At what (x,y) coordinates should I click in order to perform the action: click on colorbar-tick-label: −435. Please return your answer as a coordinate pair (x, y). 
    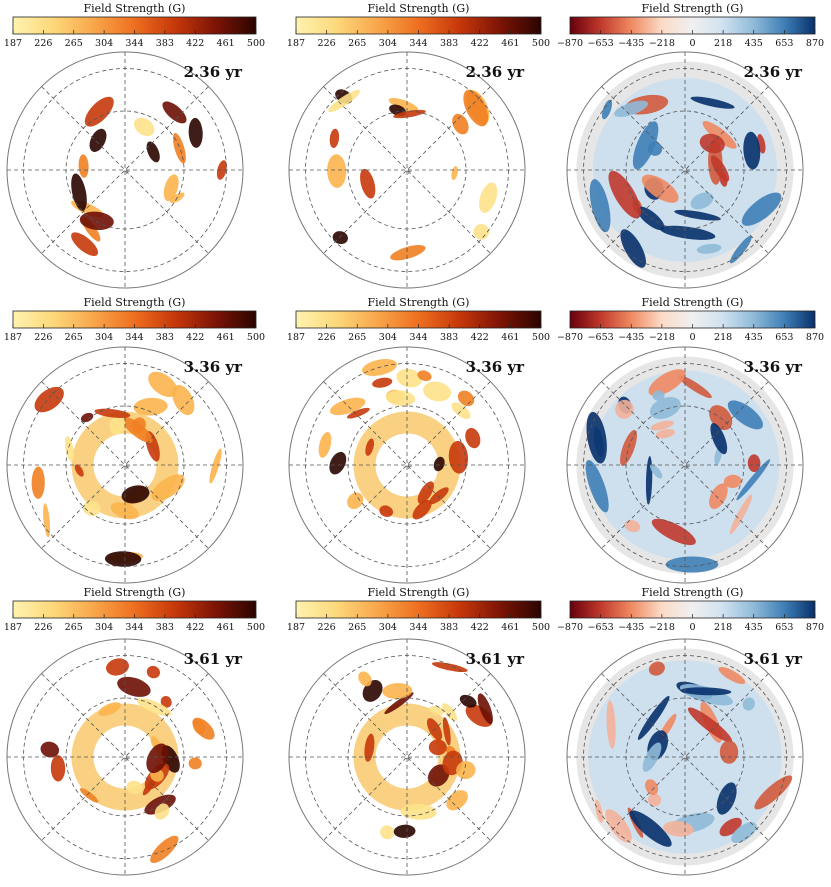
    Looking at the image, I should click on (631, 337).